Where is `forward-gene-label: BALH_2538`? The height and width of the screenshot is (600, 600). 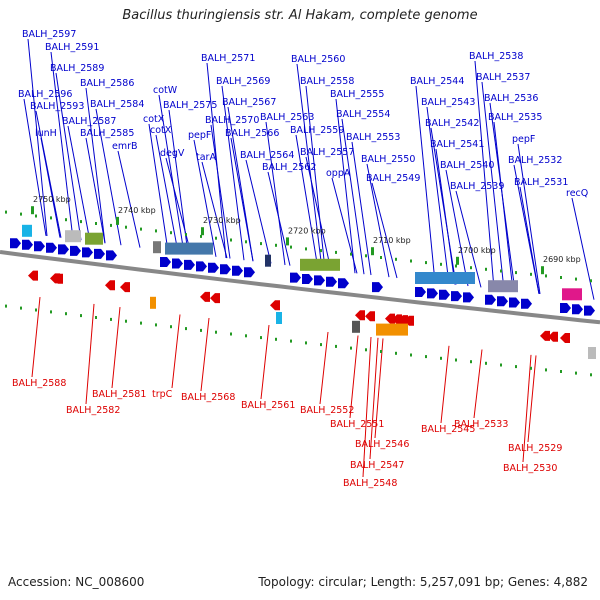 forward-gene-label: BALH_2538 is located at coordinates (496, 56).